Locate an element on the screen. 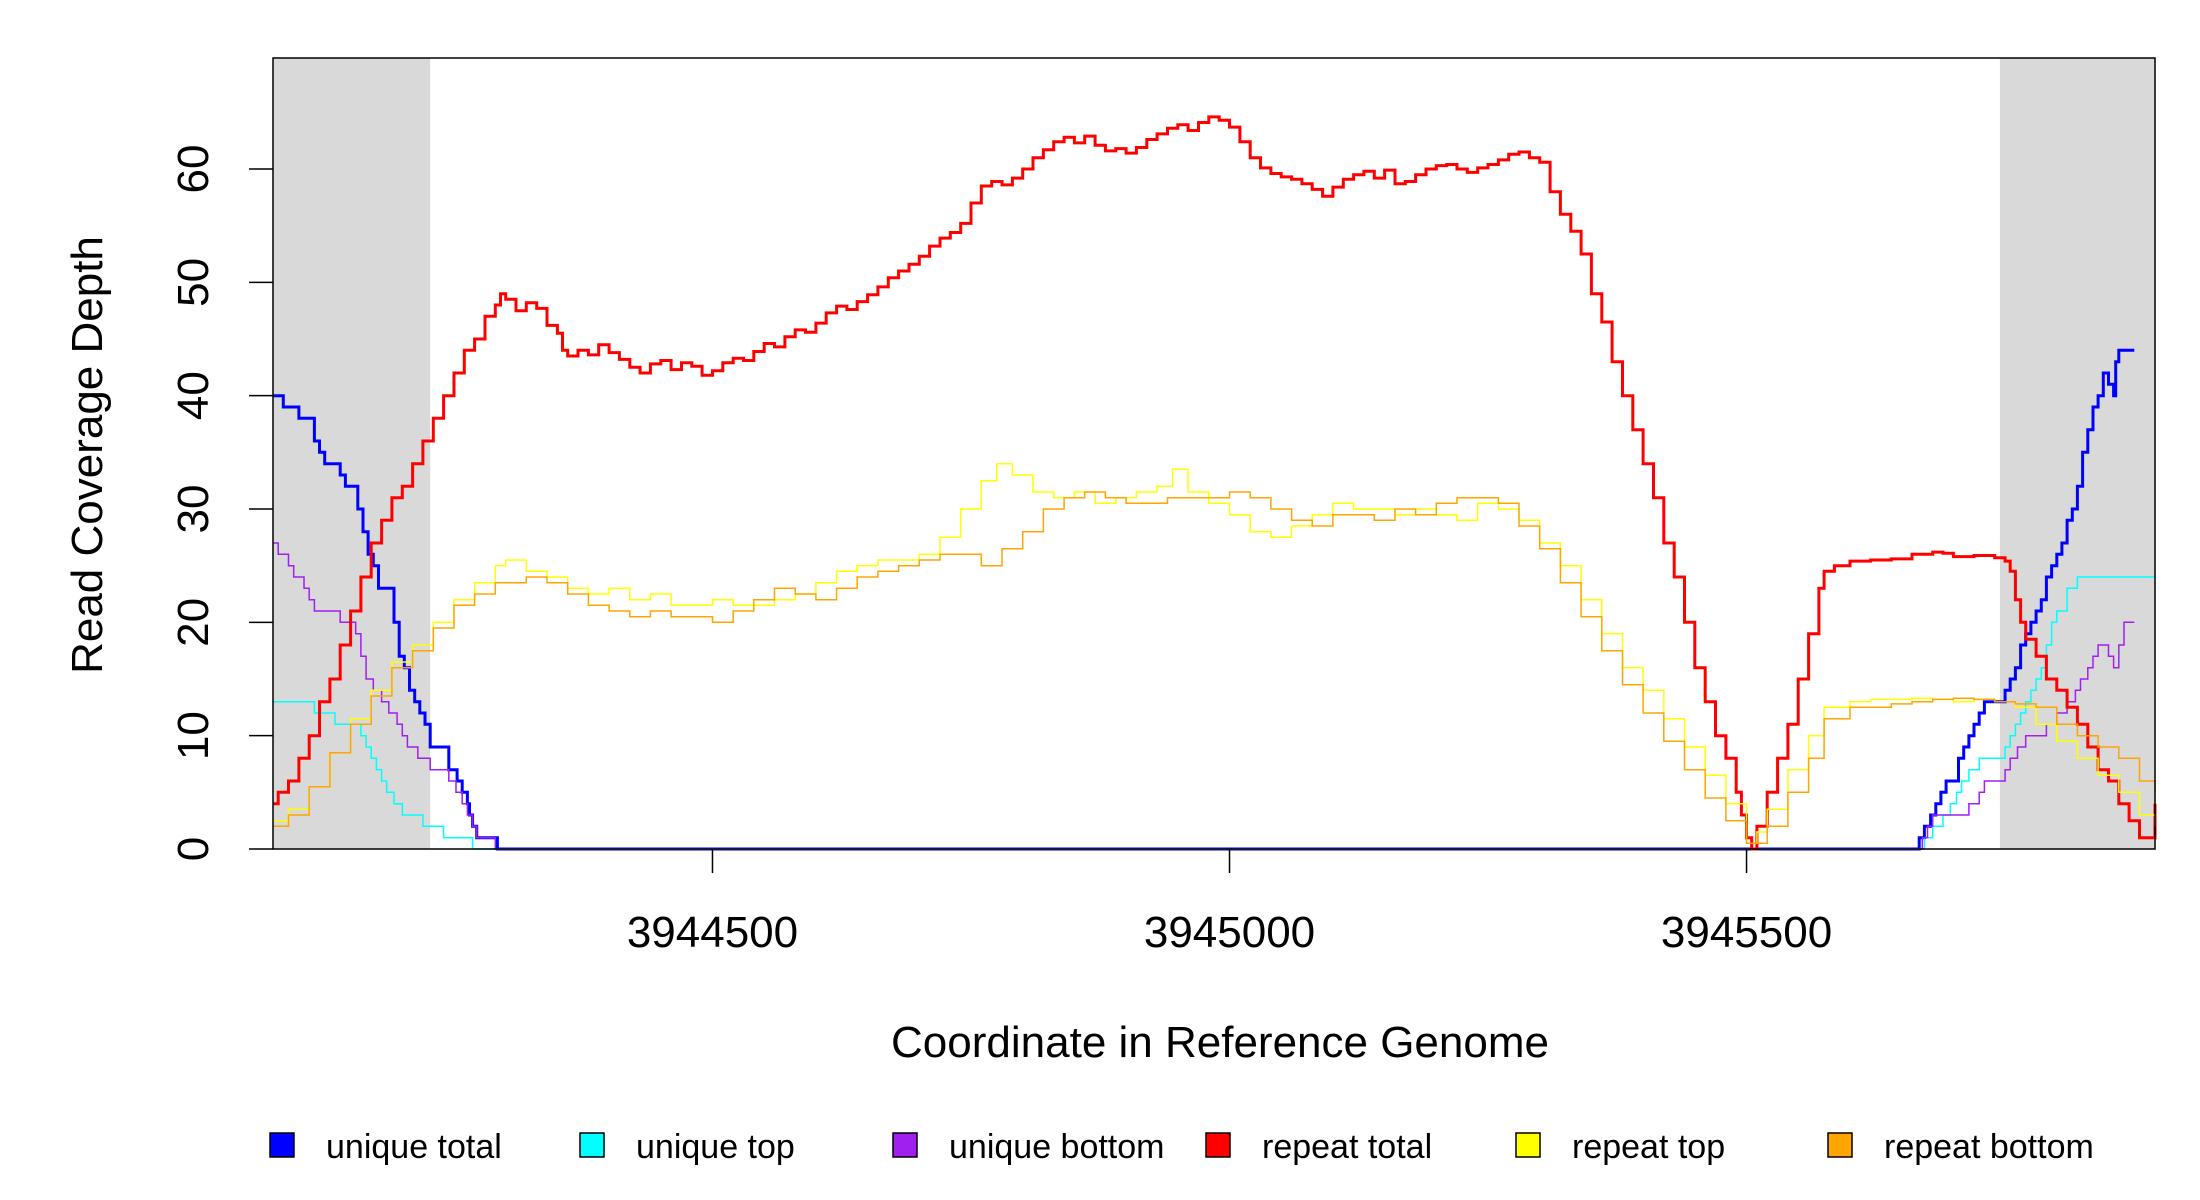 The height and width of the screenshot is (1200, 2200). legend-item-repeat-bottom: repeat bottom is located at coordinates (1960, 1147).